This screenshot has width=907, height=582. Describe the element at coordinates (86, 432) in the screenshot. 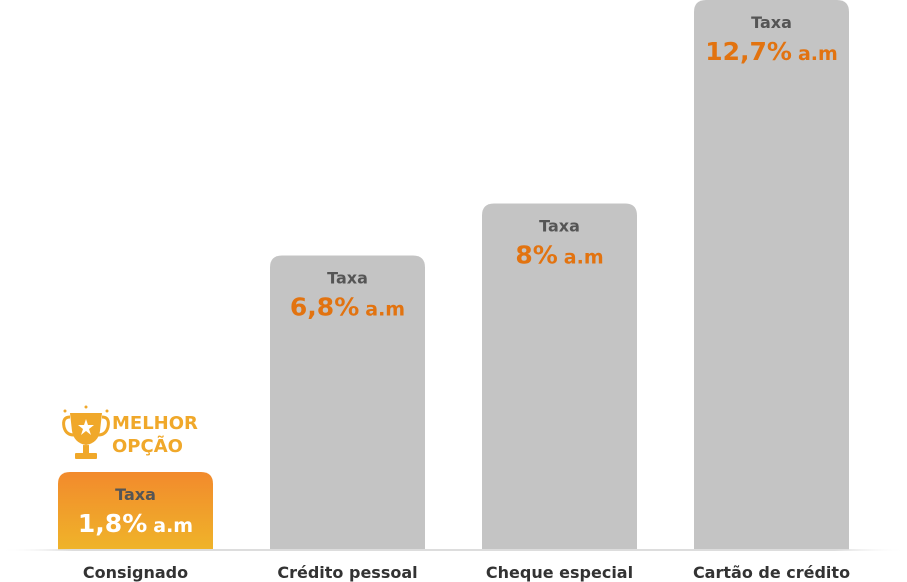

I see `trophy-icon` at that location.